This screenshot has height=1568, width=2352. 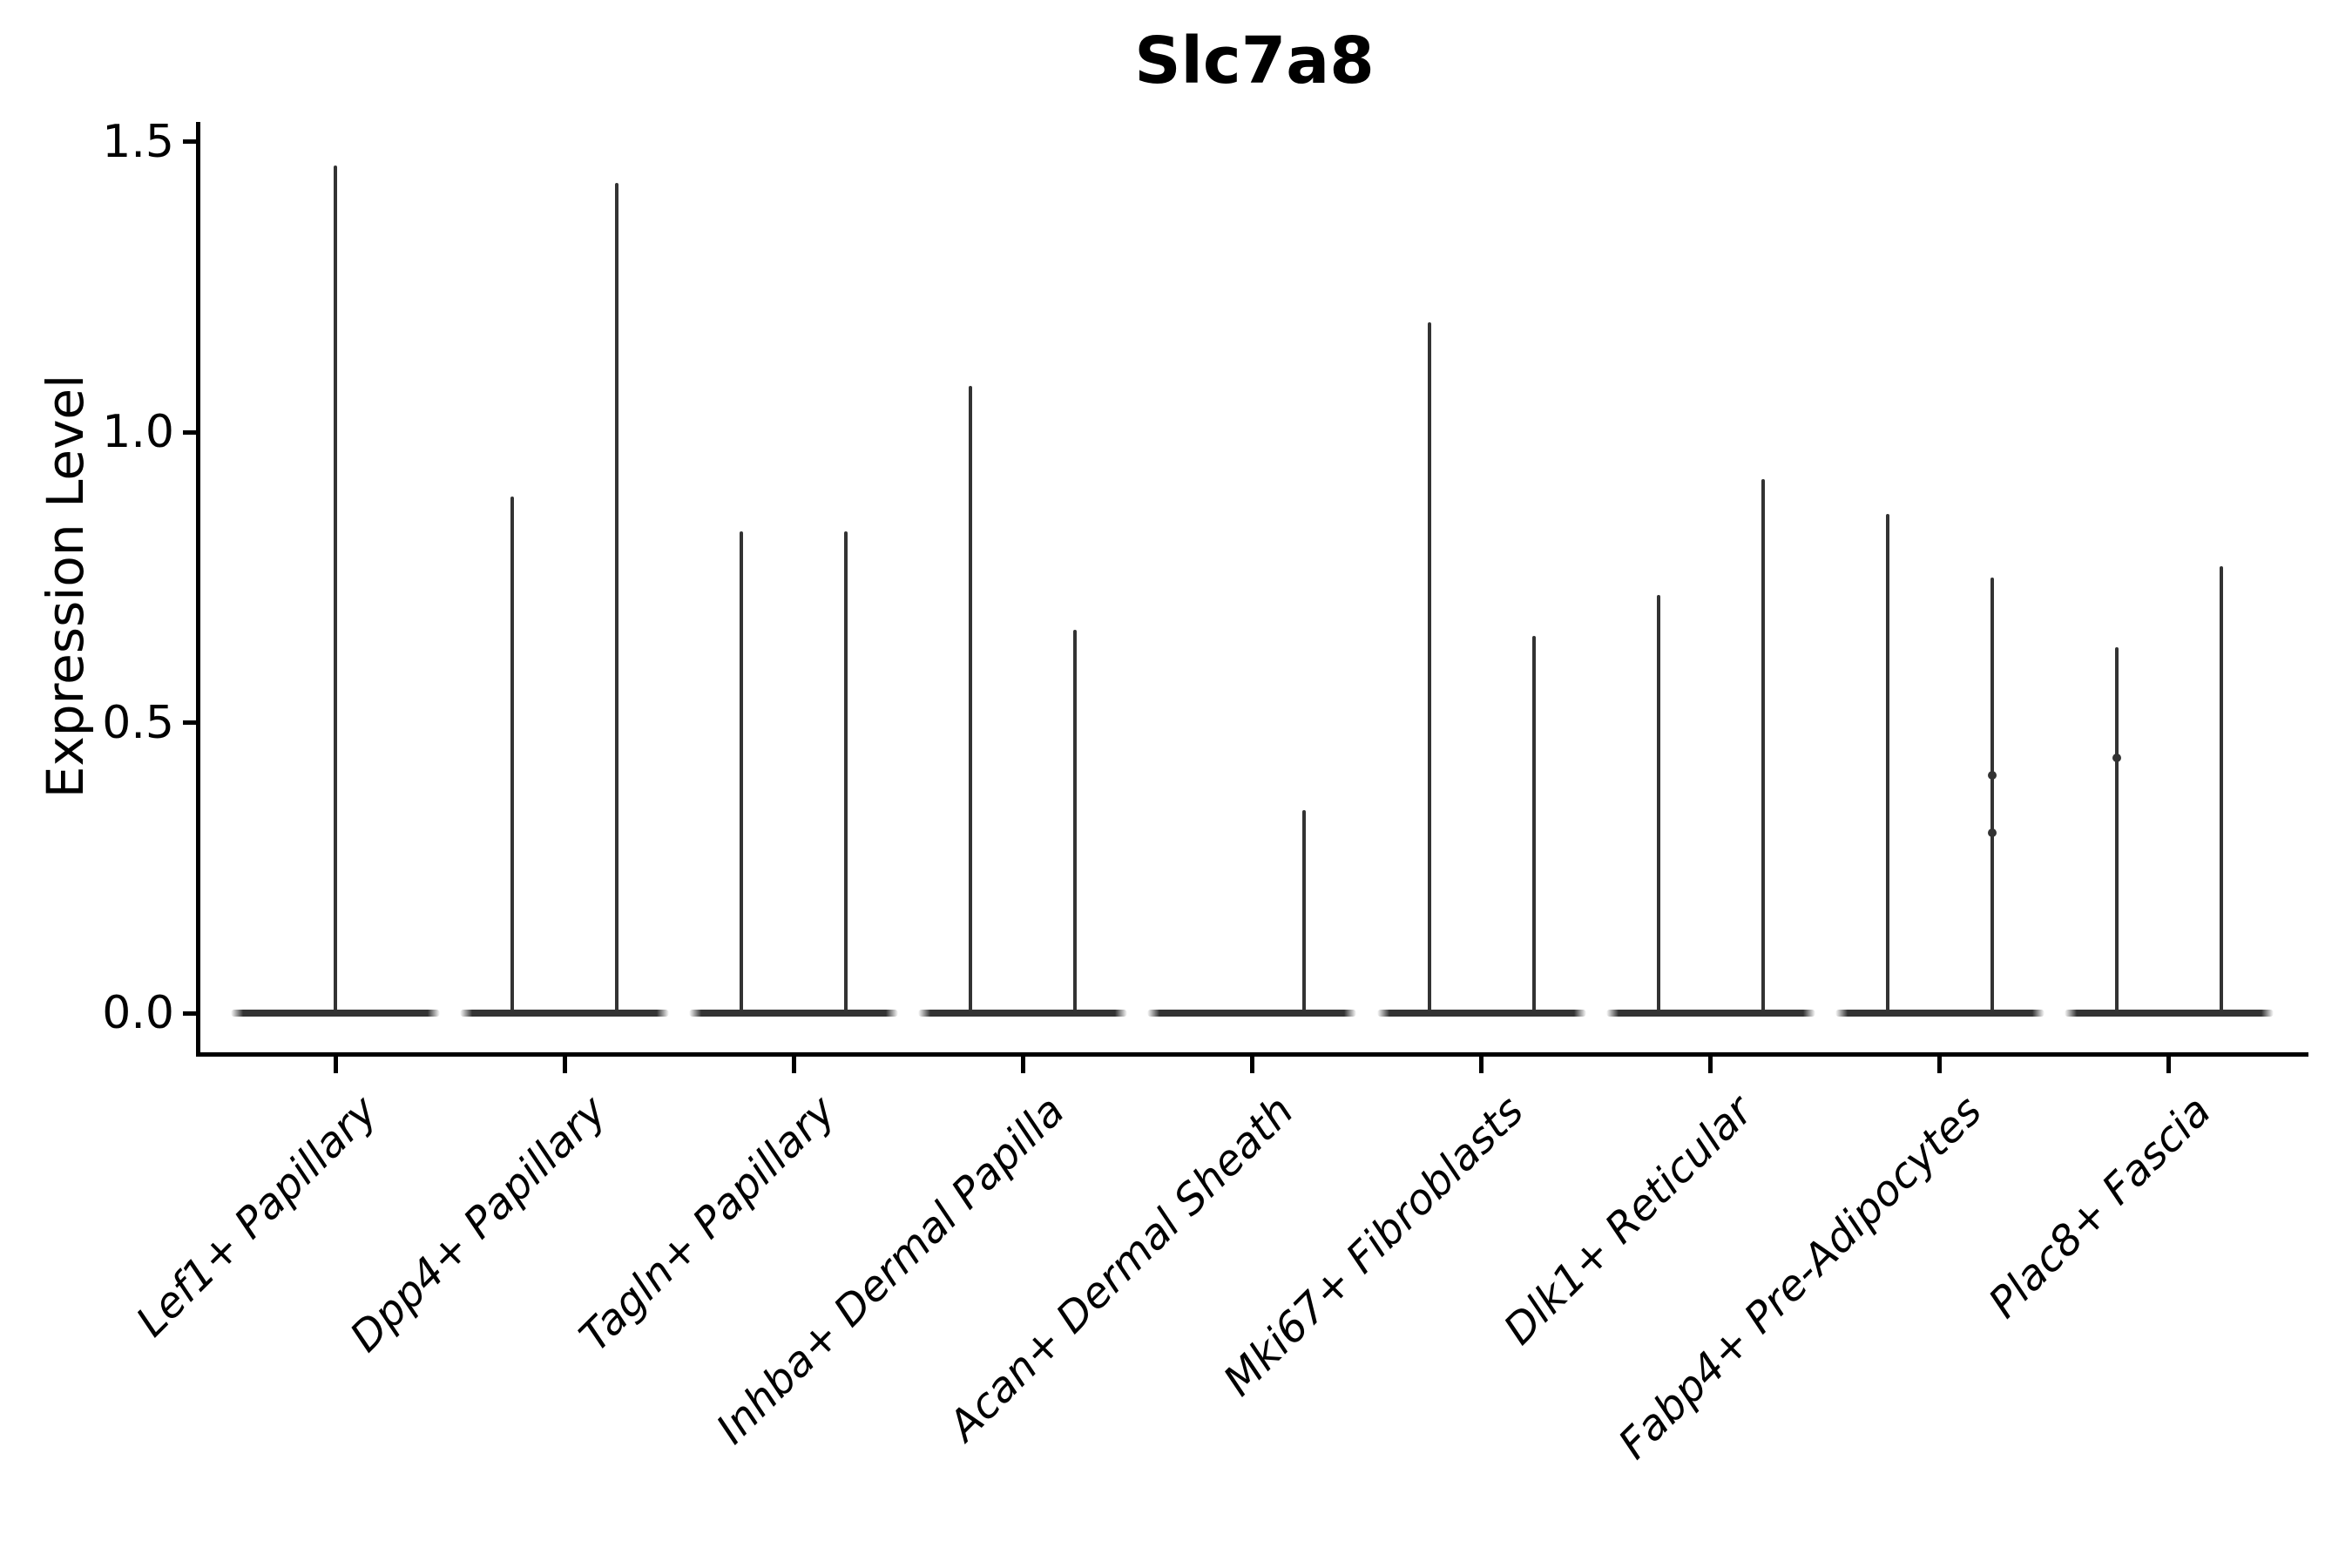 I want to click on y-tick-label: 1.0, so click(x=138, y=432).